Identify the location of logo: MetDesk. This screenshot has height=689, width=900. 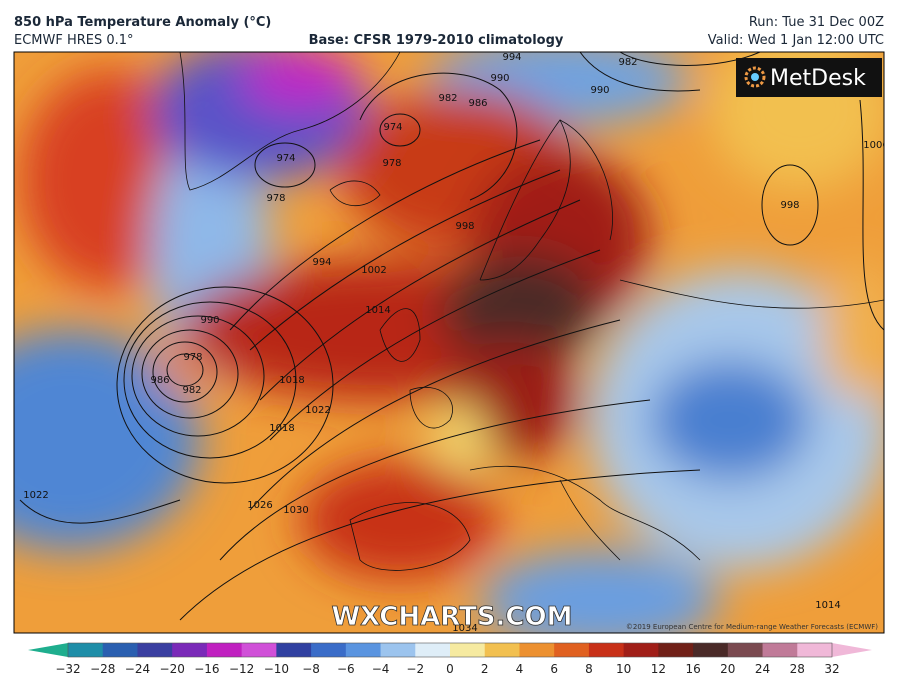
(809, 77).